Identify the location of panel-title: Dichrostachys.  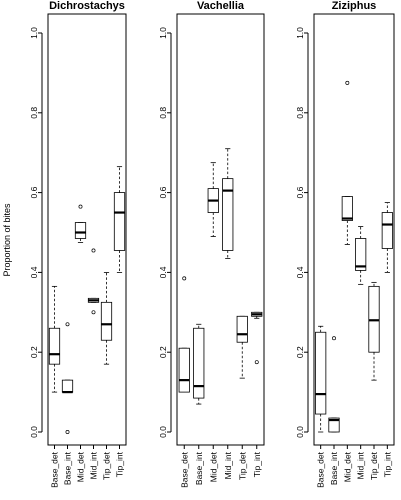
(87, 6).